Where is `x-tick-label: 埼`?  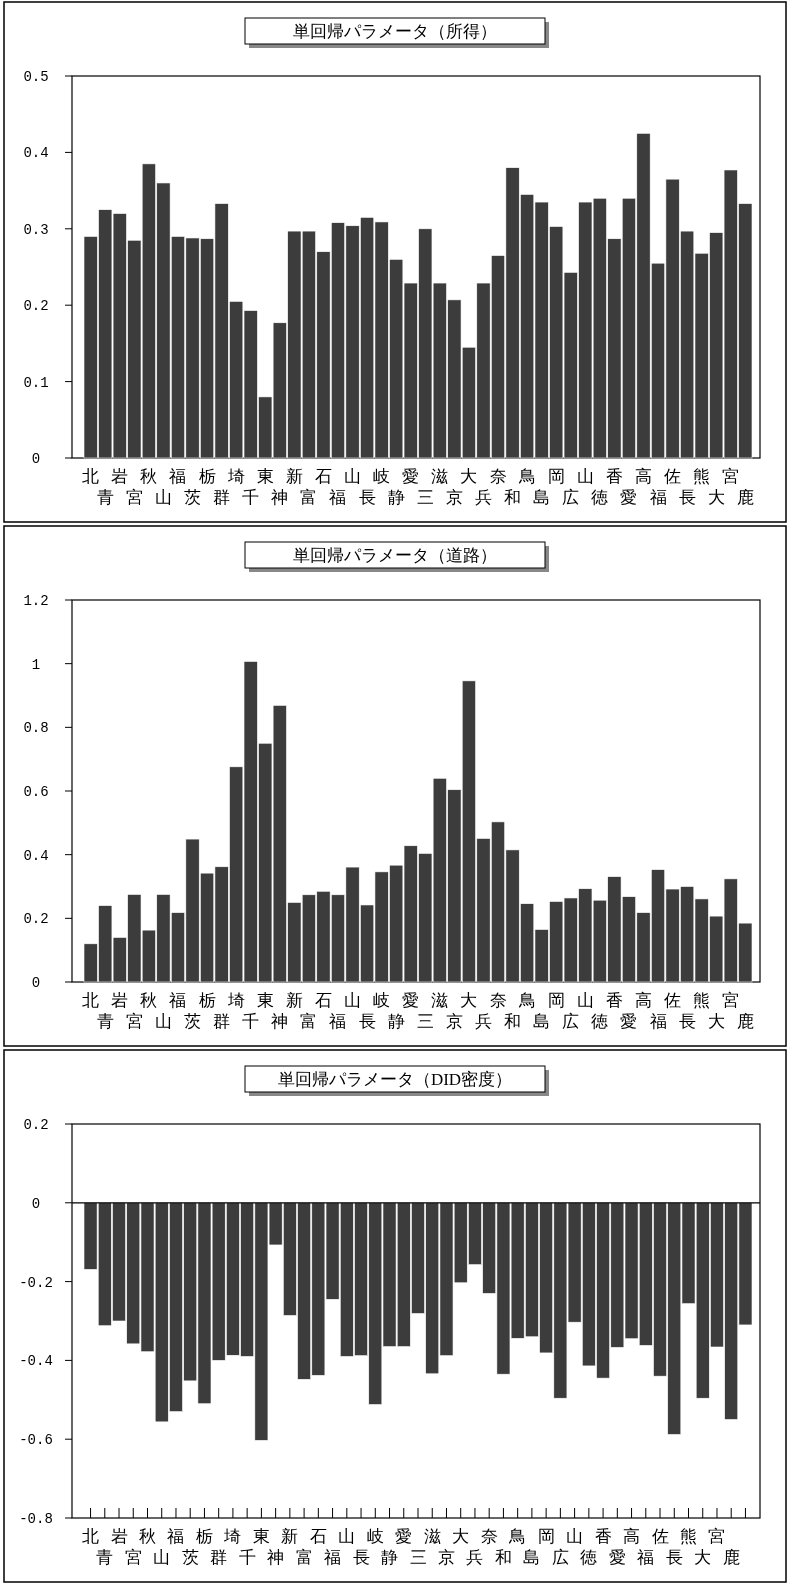 x-tick-label: 埼 is located at coordinates (235, 476).